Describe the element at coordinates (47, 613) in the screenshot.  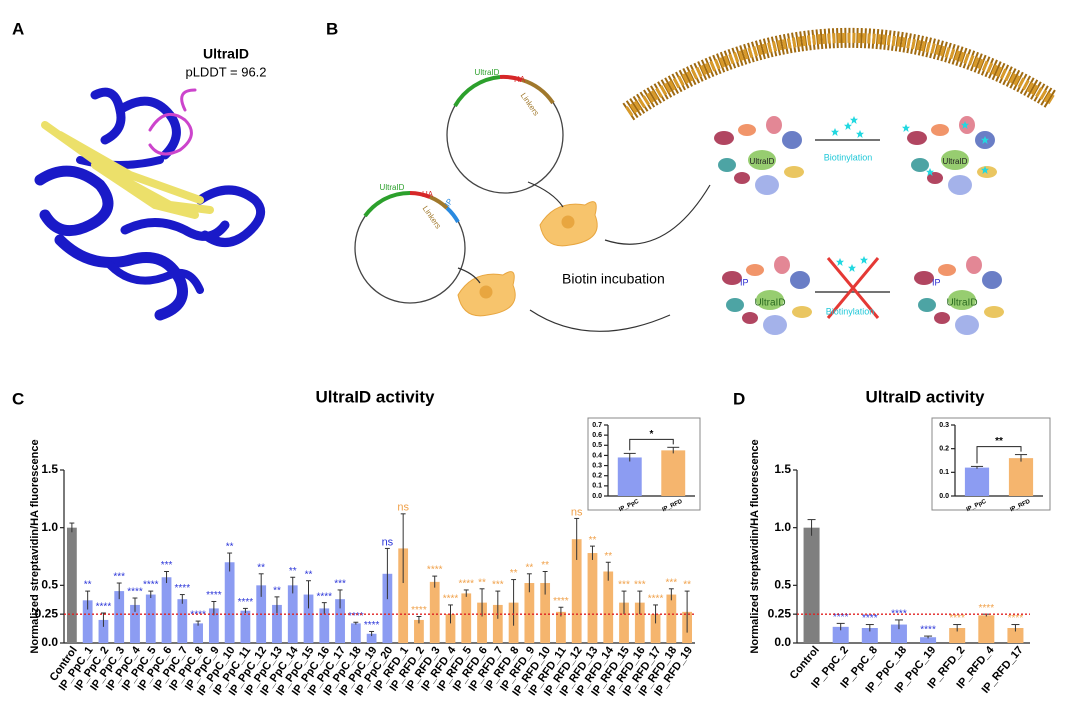
I see `y-tick-label: 0.25` at that location.